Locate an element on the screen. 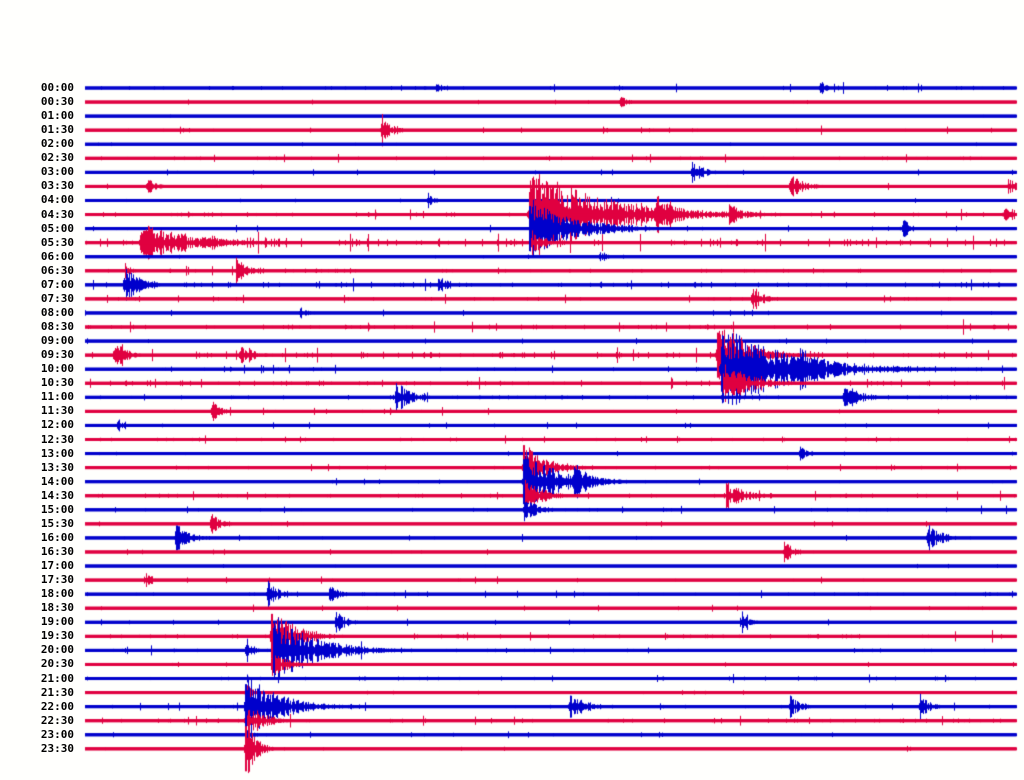 The width and height of the screenshot is (1024, 780). time-tick-label: 04:00 is located at coordinates (57, 200).